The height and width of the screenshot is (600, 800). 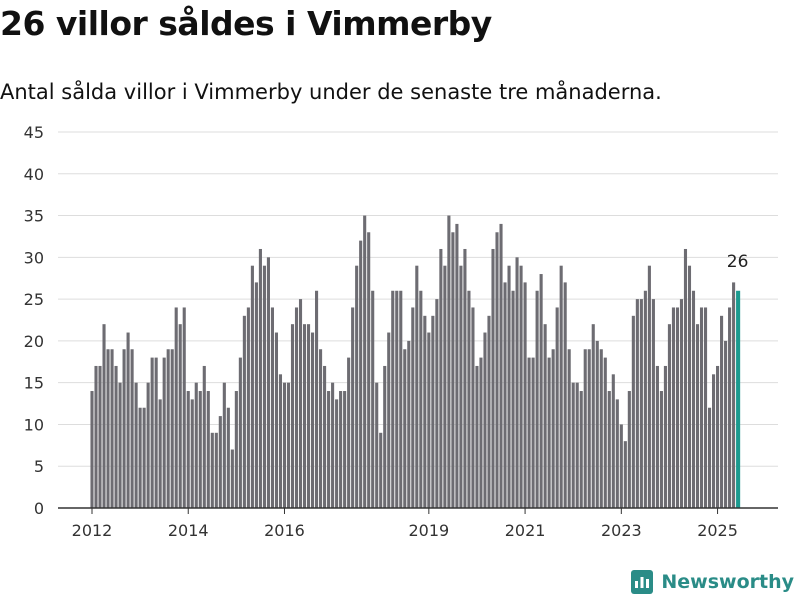 What do you see at coordinates (284, 530) in the screenshot?
I see `x-tick-label: 2016` at bounding box center [284, 530].